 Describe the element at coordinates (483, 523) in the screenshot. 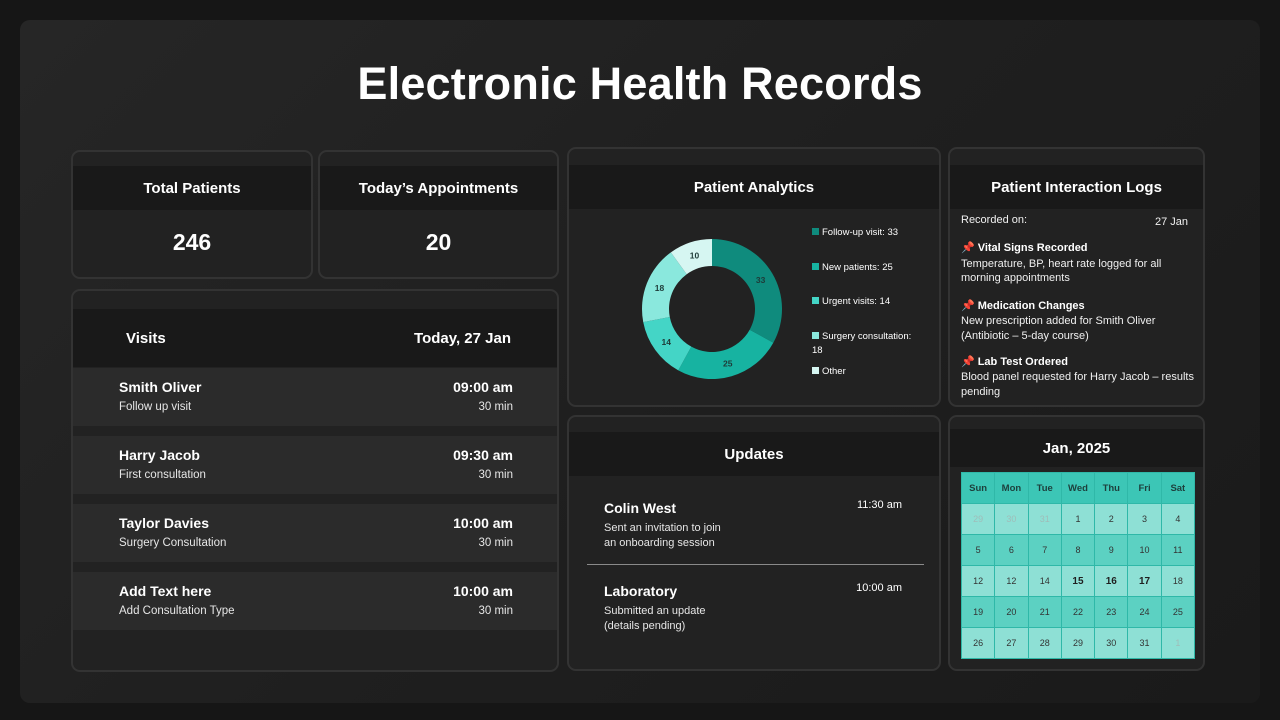

I see `visit-time: 10:00 am` at that location.